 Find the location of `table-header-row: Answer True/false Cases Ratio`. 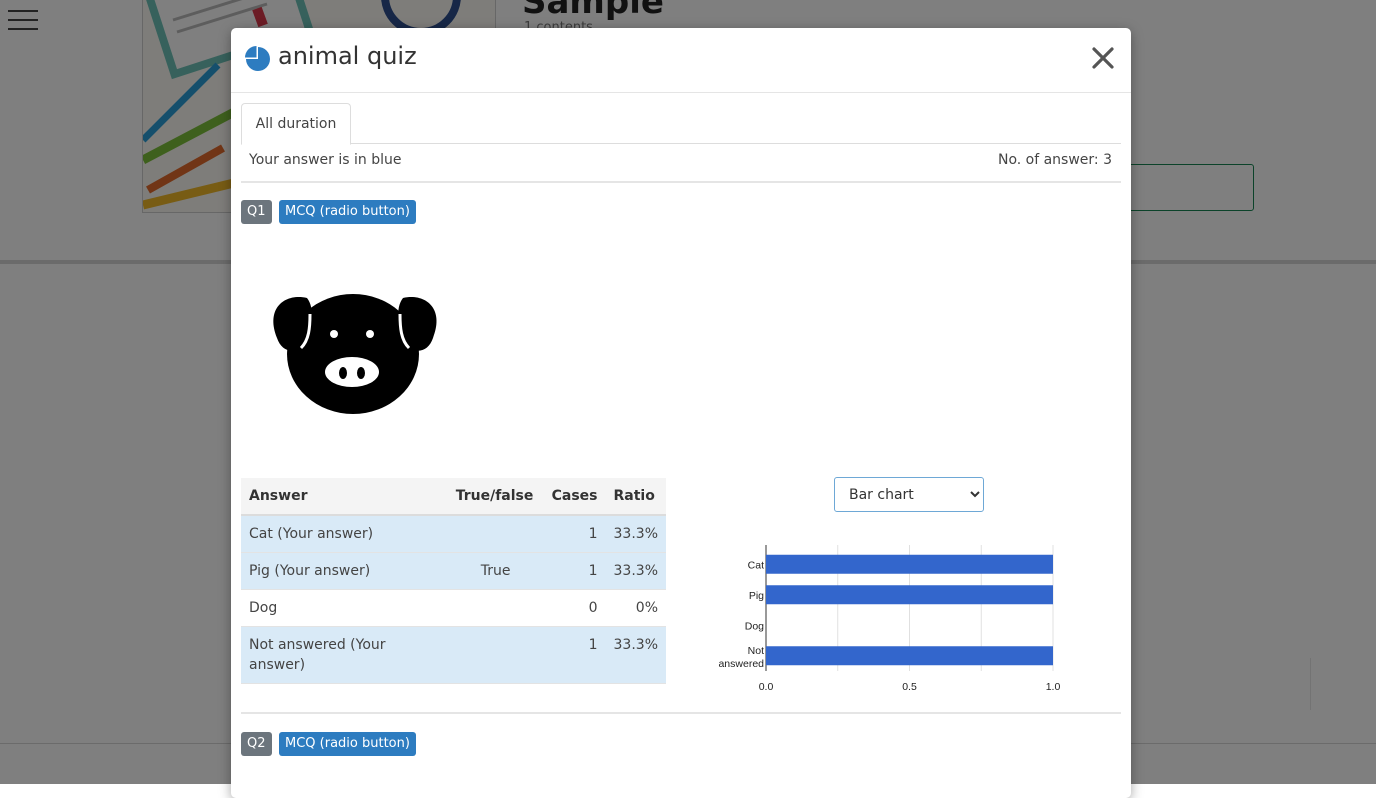

table-header-row: Answer True/false Cases Ratio is located at coordinates (453, 497).